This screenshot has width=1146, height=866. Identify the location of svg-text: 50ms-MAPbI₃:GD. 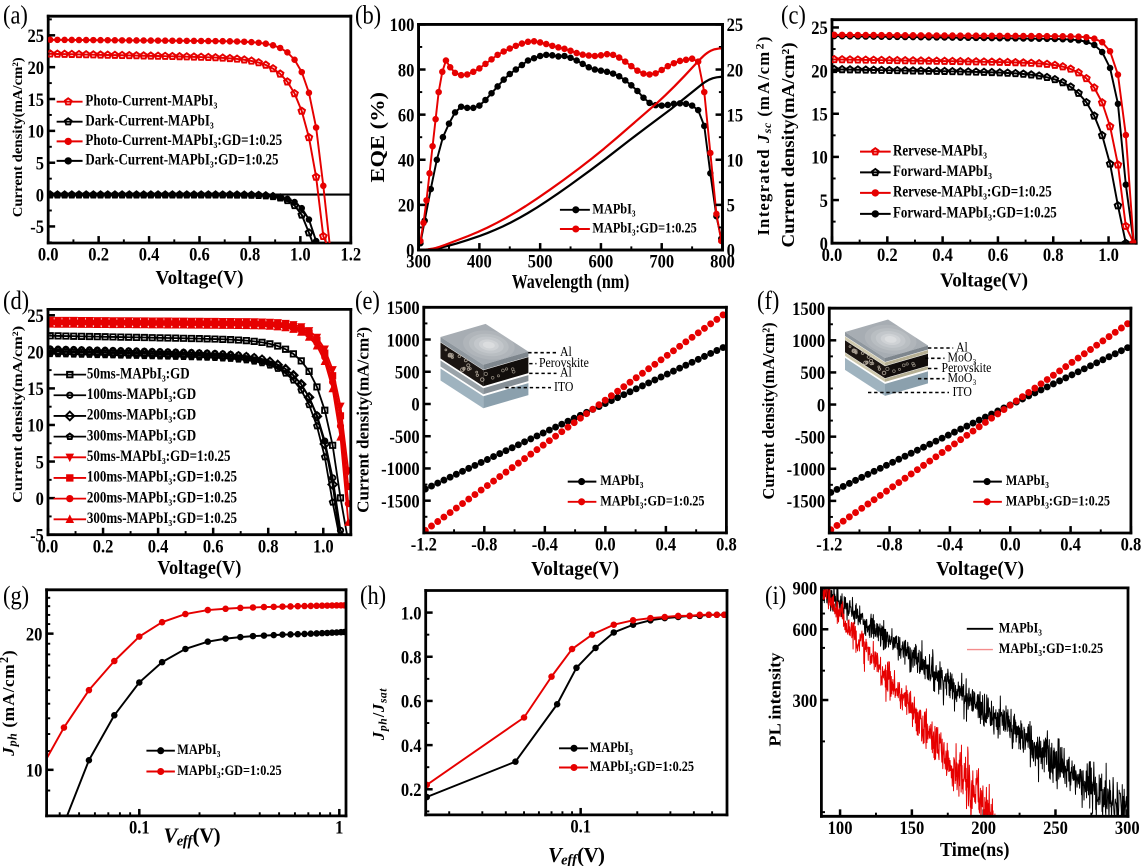
(138, 373).